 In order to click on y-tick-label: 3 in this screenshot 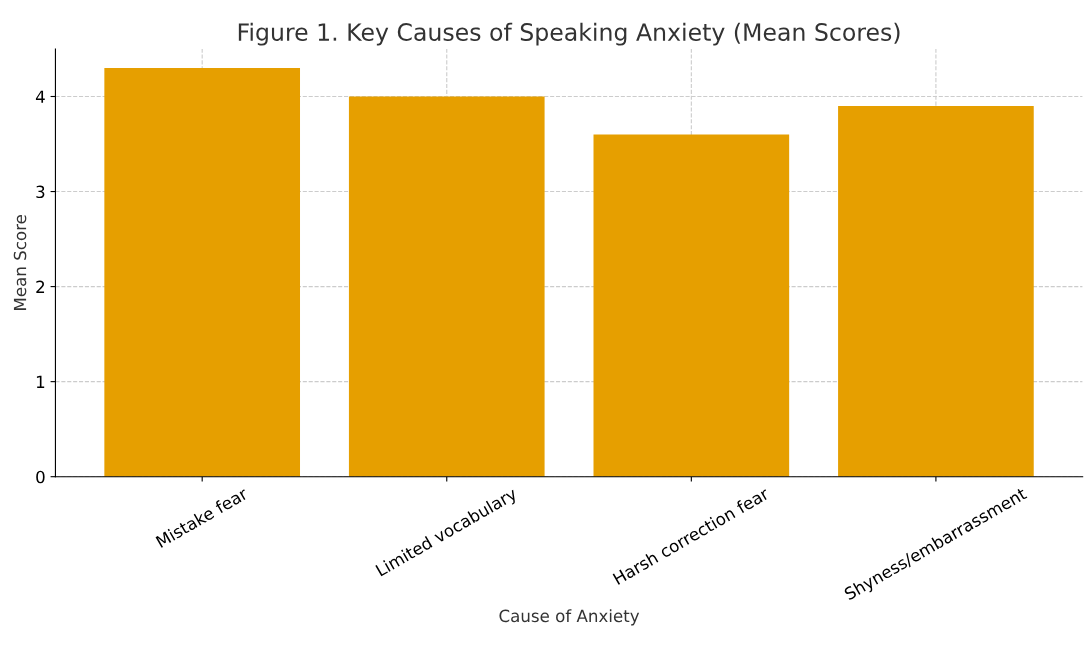, I will do `click(40, 192)`.